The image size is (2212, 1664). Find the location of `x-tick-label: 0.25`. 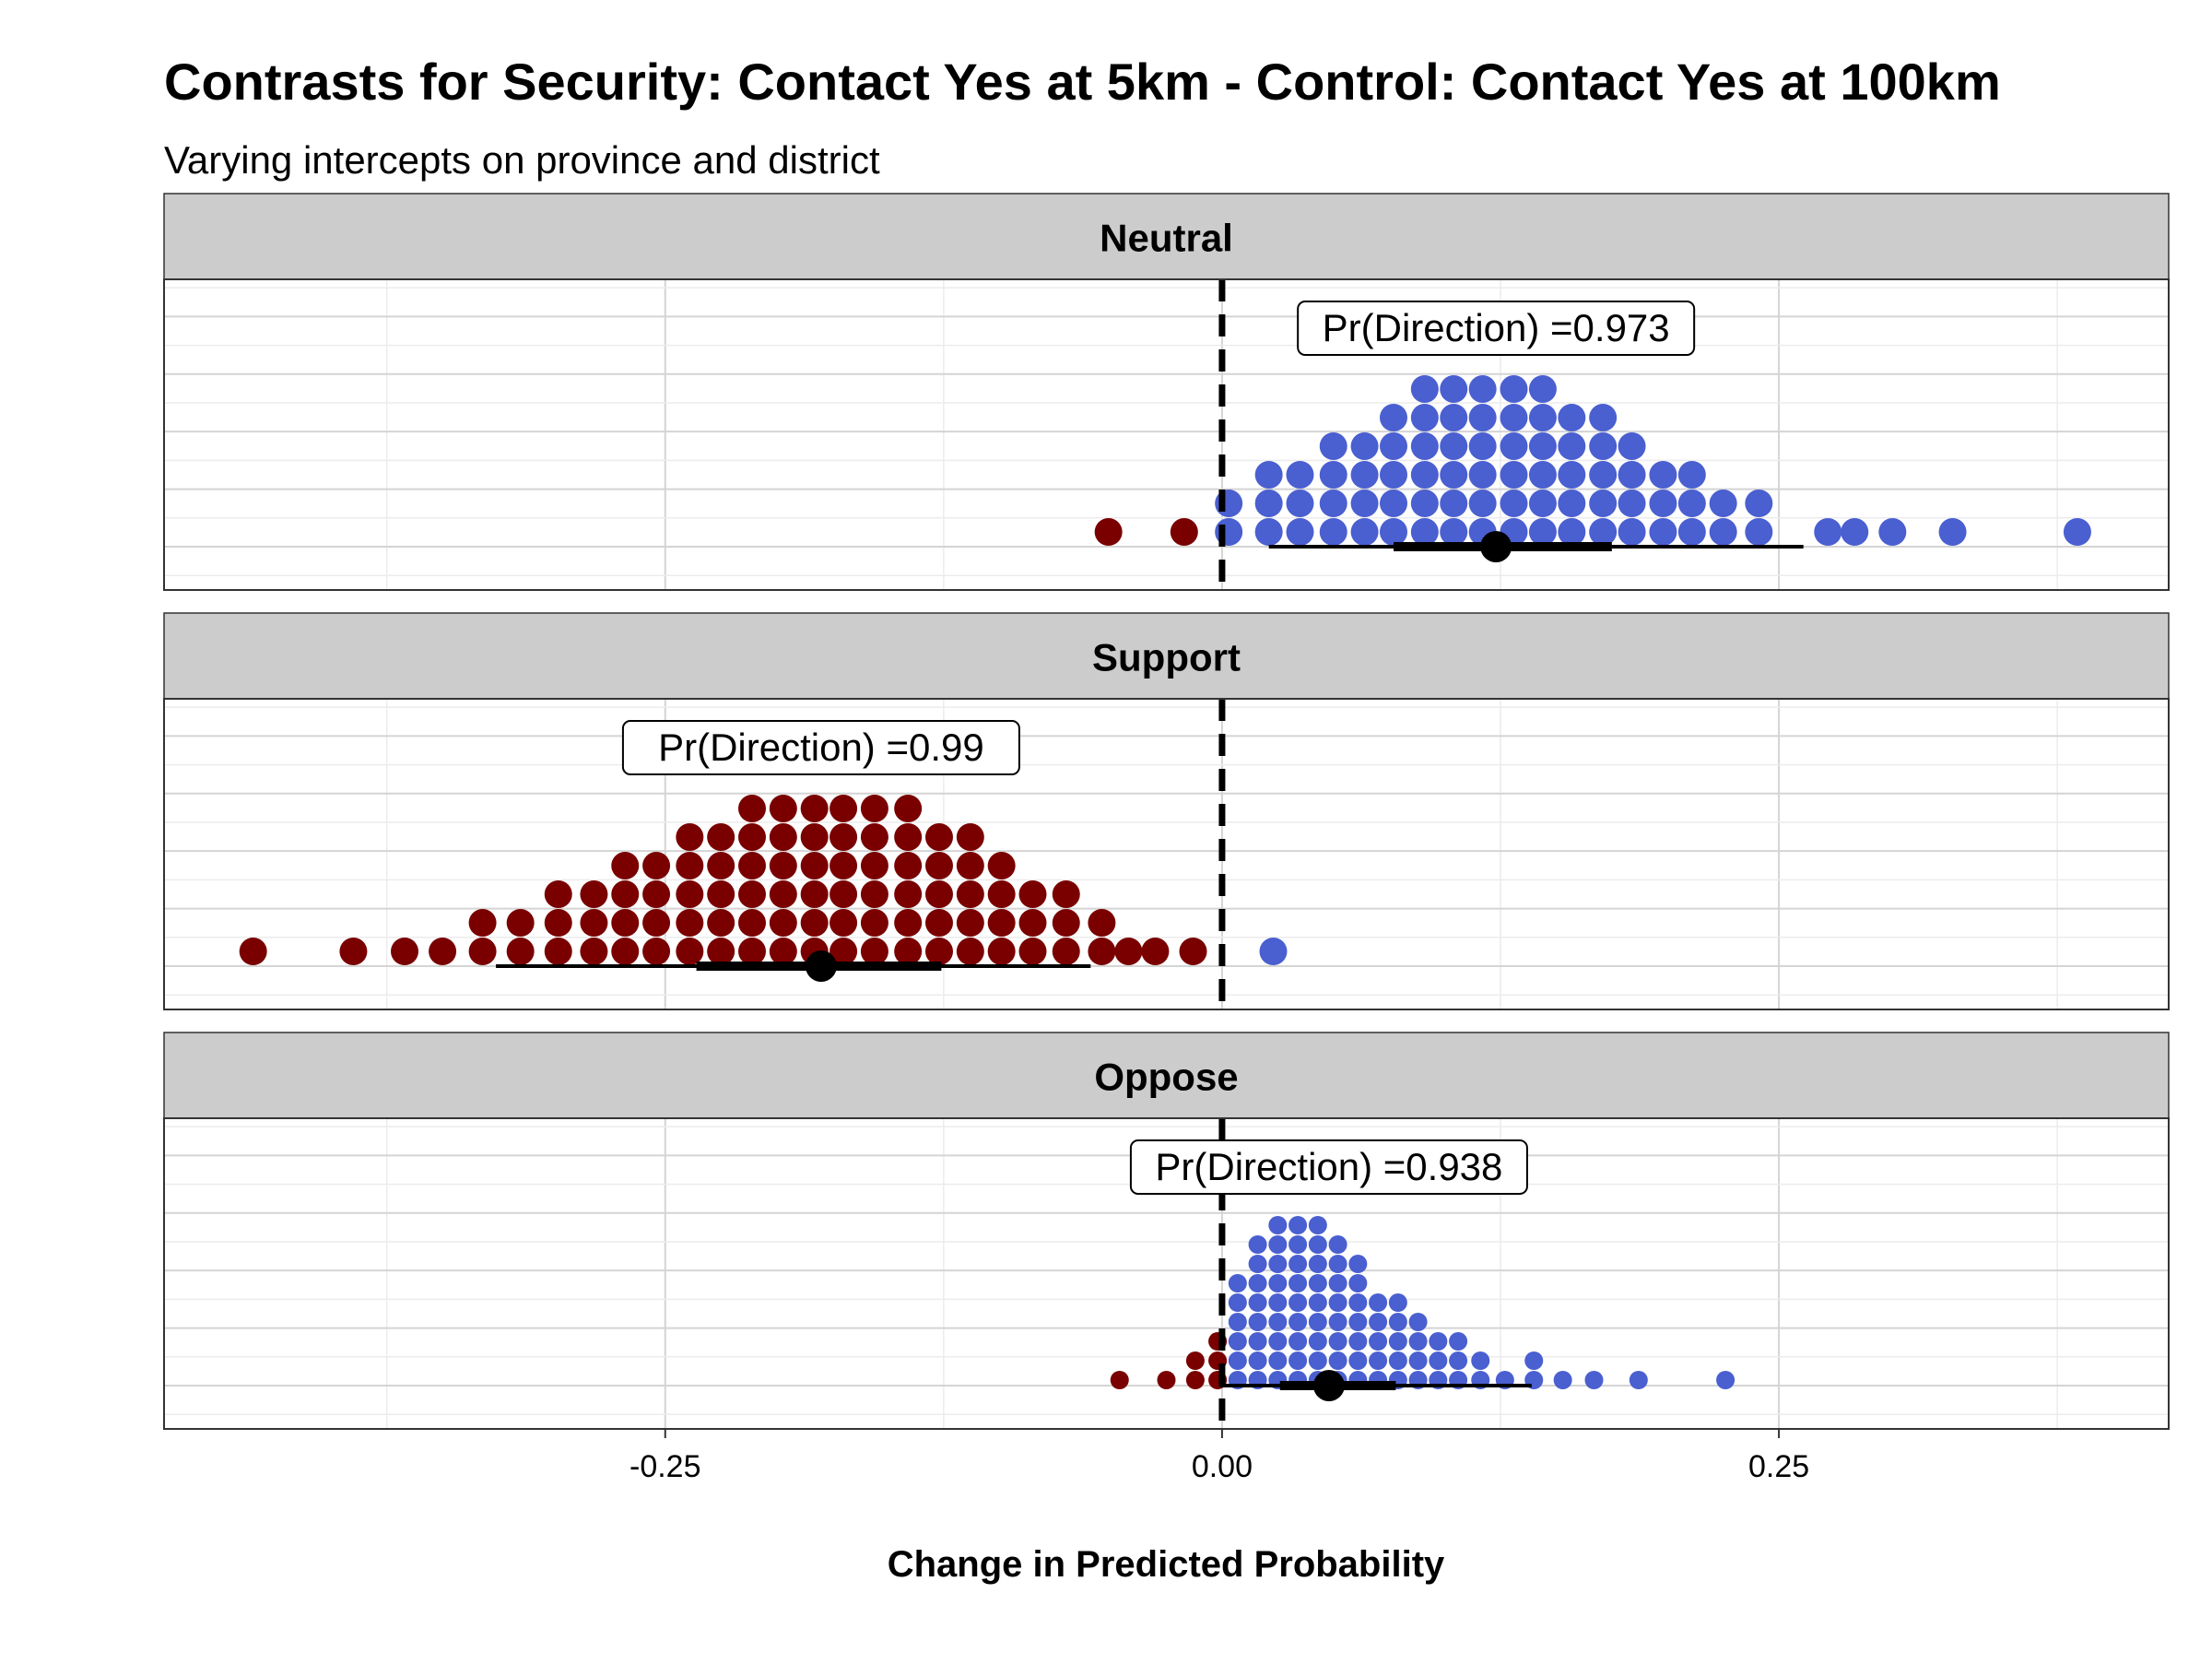

x-tick-label: 0.25 is located at coordinates (1778, 1466).